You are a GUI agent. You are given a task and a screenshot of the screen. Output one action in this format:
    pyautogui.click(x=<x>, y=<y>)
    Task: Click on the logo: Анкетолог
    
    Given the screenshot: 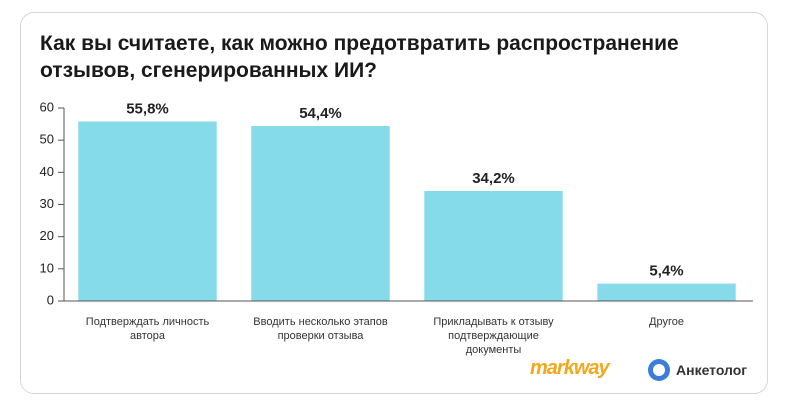 What is the action you would take?
    pyautogui.click(x=712, y=370)
    